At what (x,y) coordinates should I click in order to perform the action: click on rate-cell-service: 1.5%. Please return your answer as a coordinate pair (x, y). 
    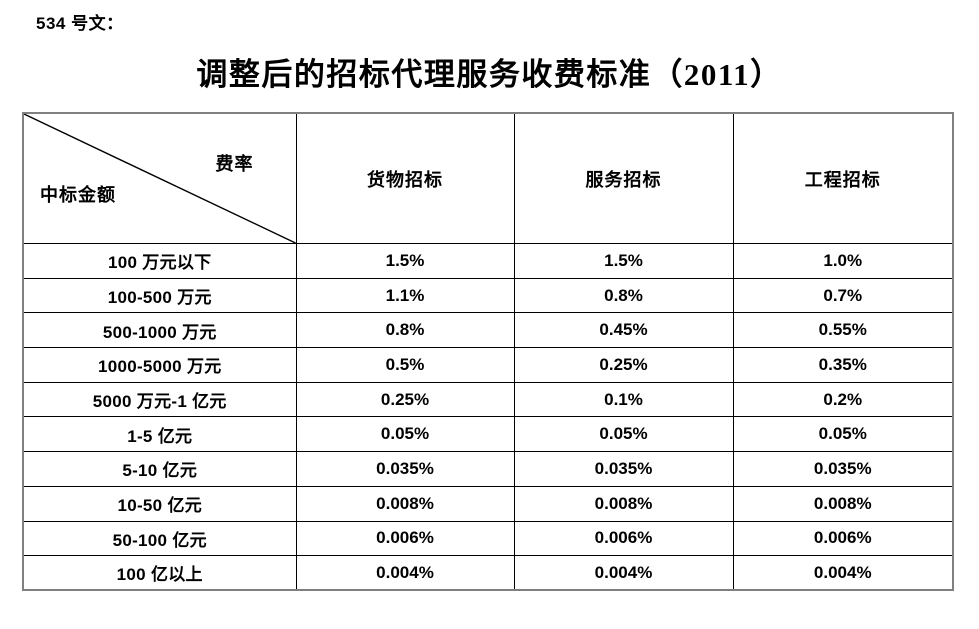
    Looking at the image, I should click on (623, 261).